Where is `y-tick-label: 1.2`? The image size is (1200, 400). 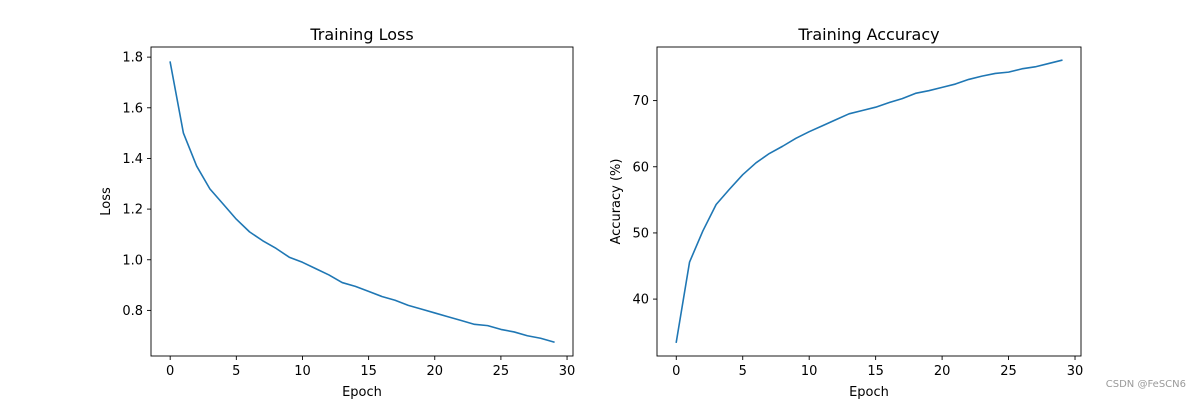 y-tick-label: 1.2 is located at coordinates (132, 210).